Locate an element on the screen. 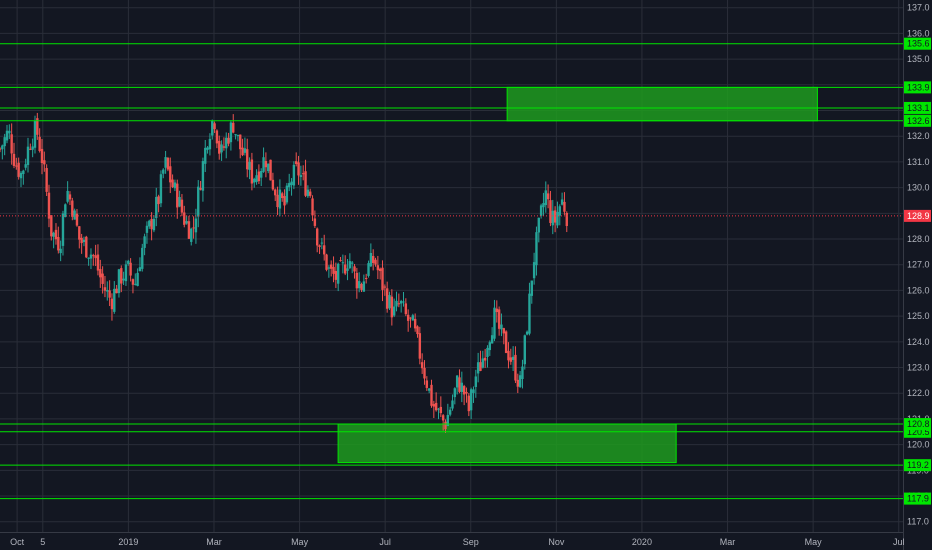  y-tick-label: 124.0 is located at coordinates (918, 342).